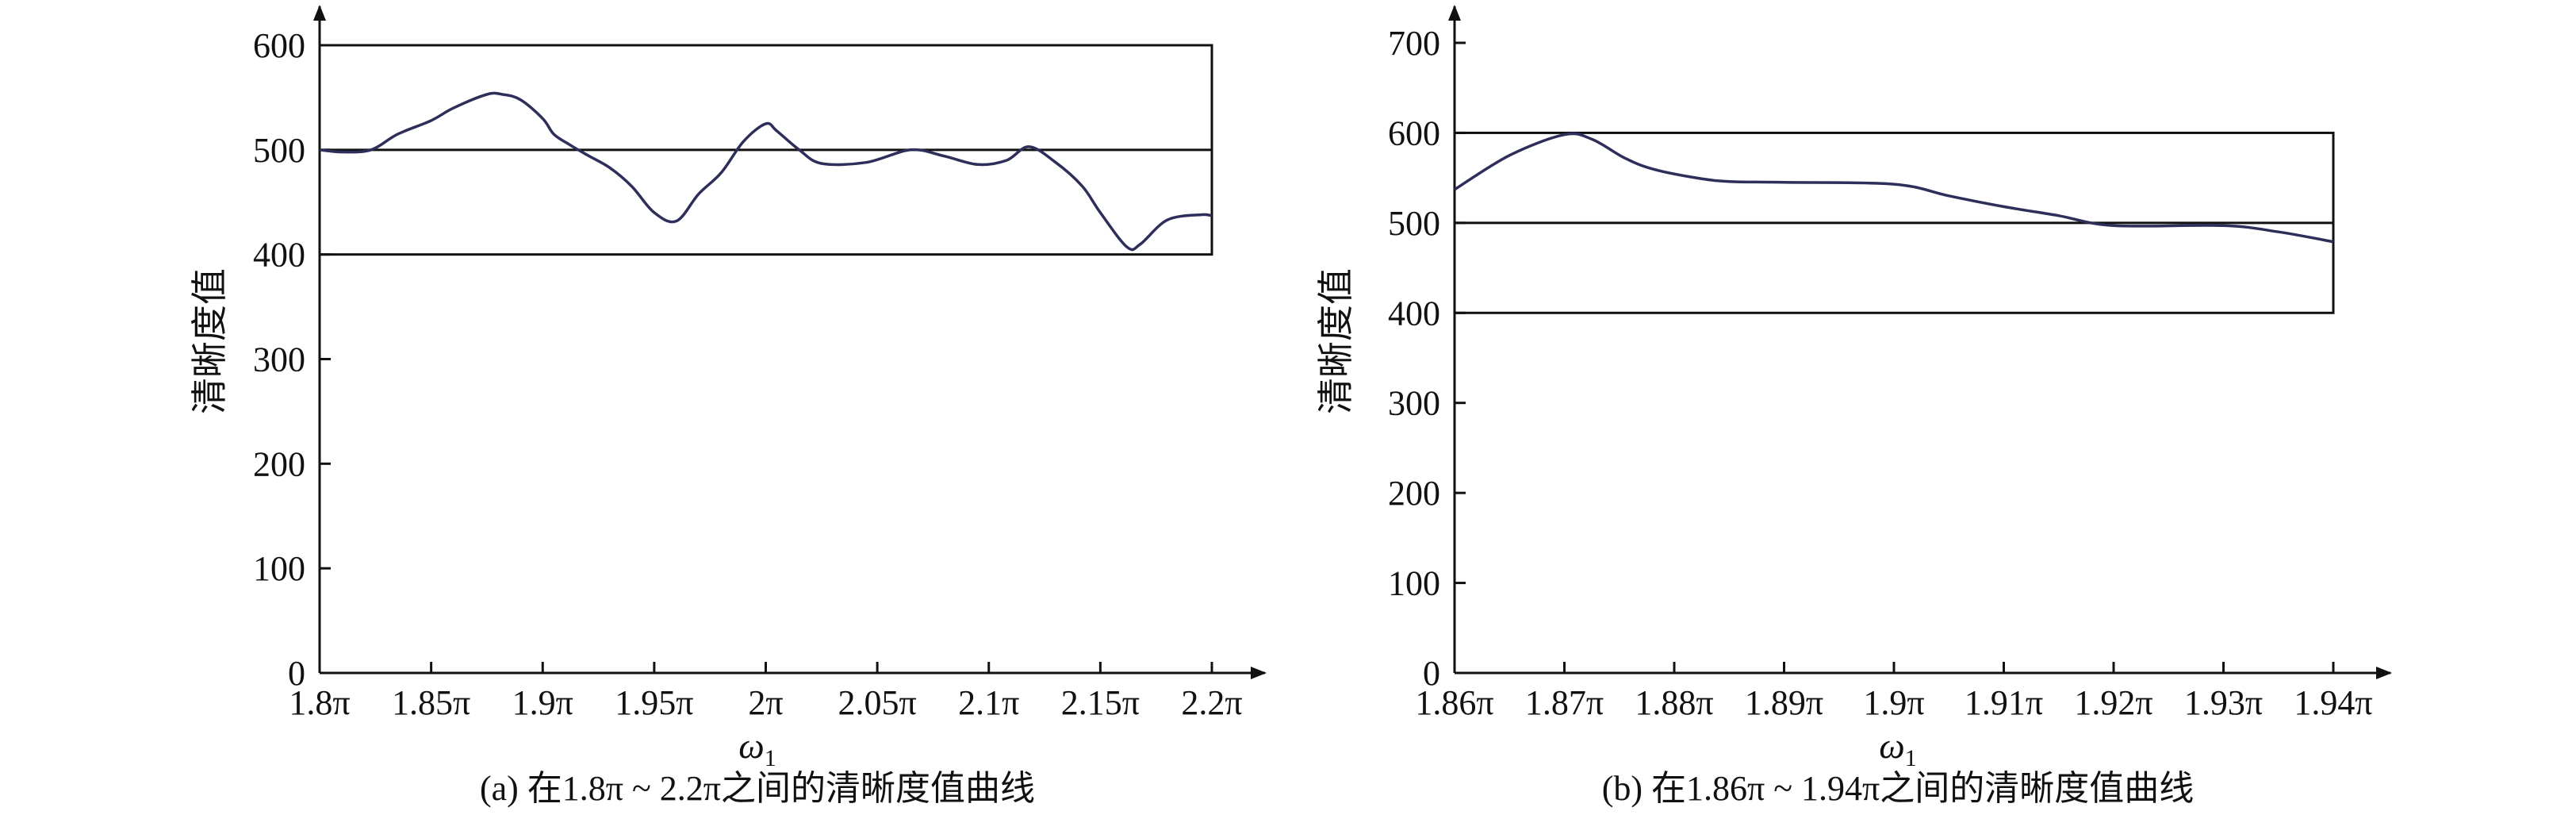 This screenshot has width=2576, height=815. What do you see at coordinates (1101, 702) in the screenshot?
I see `chart-a-x-tick-label: 2.15π` at bounding box center [1101, 702].